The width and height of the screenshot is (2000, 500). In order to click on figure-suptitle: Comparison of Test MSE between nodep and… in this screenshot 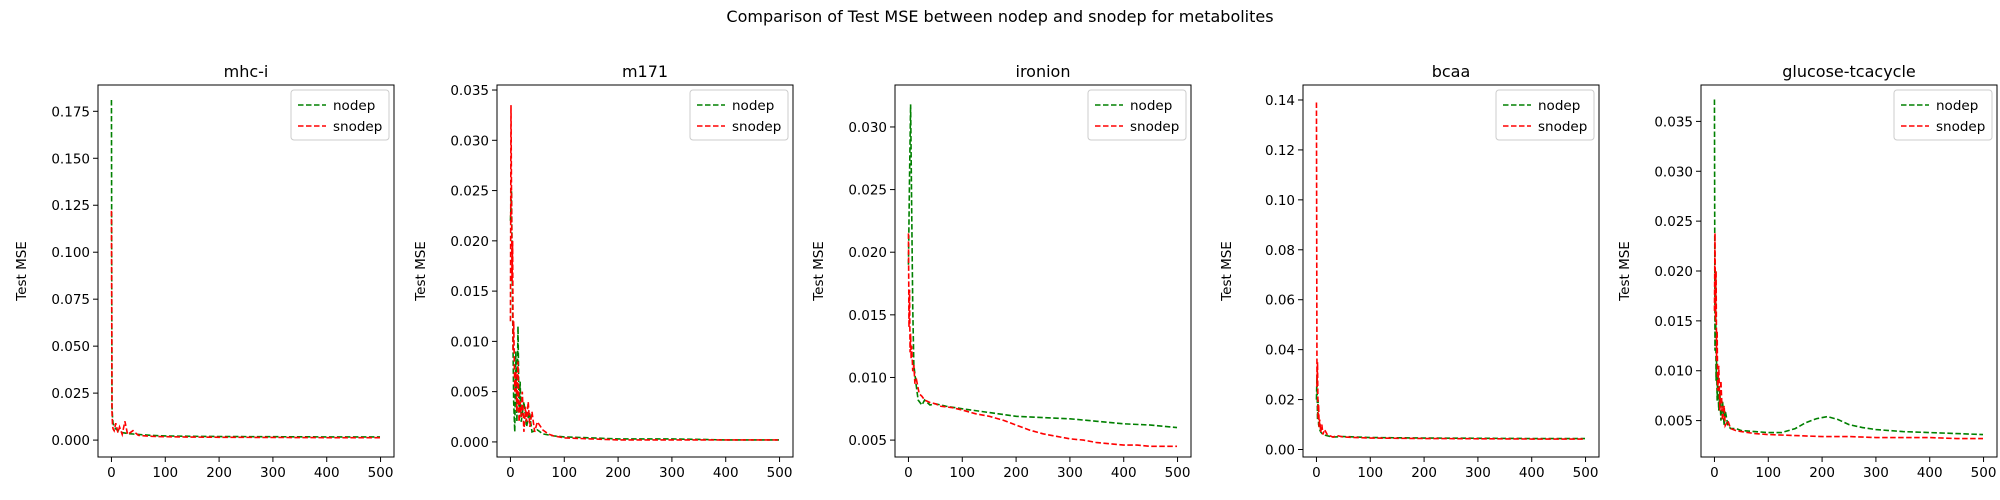, I will do `click(999, 16)`.